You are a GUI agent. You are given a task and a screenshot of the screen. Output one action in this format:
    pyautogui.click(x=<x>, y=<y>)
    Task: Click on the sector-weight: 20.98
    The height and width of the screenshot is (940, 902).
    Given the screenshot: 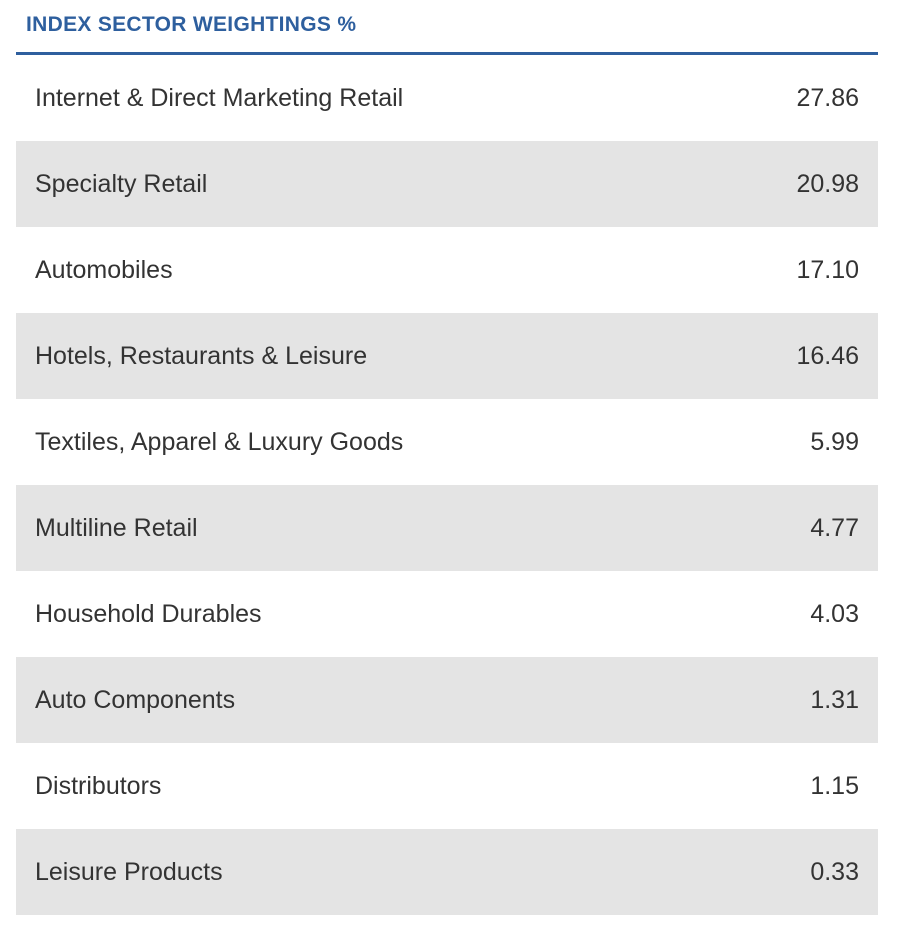 What is the action you would take?
    pyautogui.click(x=827, y=183)
    